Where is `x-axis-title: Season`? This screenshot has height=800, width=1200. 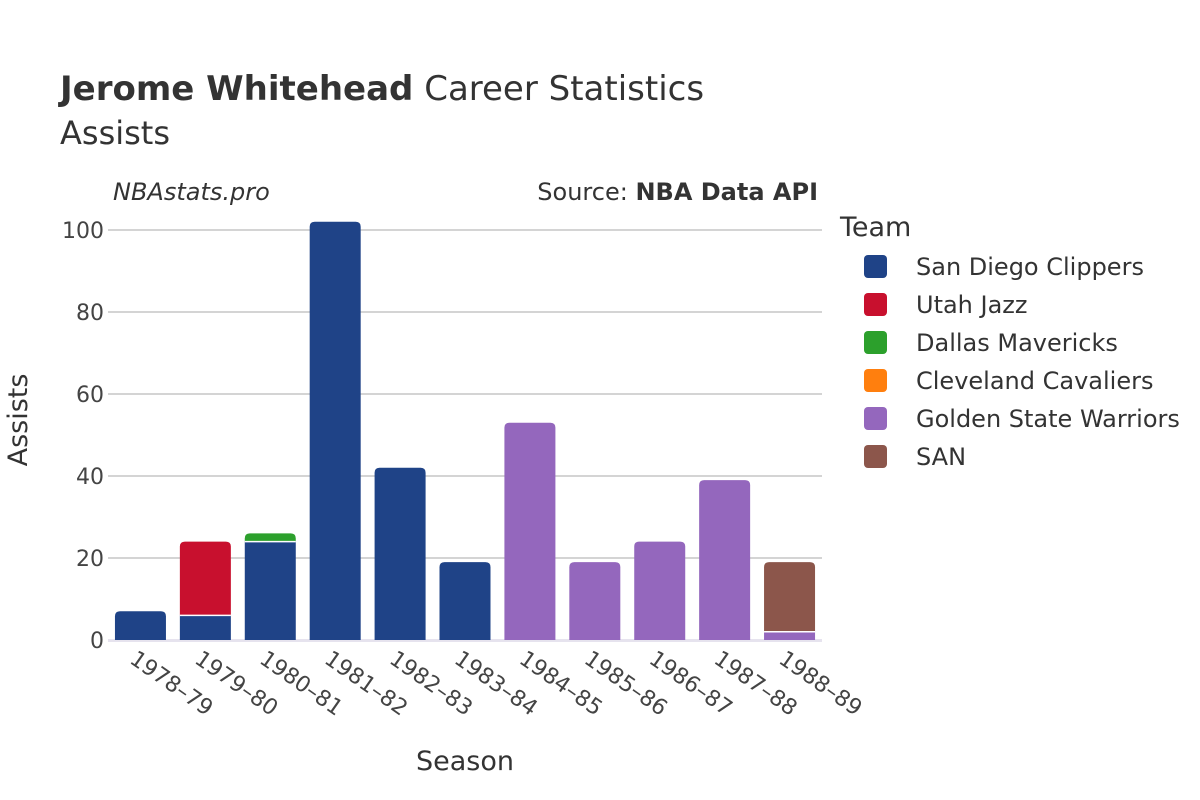
x-axis-title: Season is located at coordinates (465, 761).